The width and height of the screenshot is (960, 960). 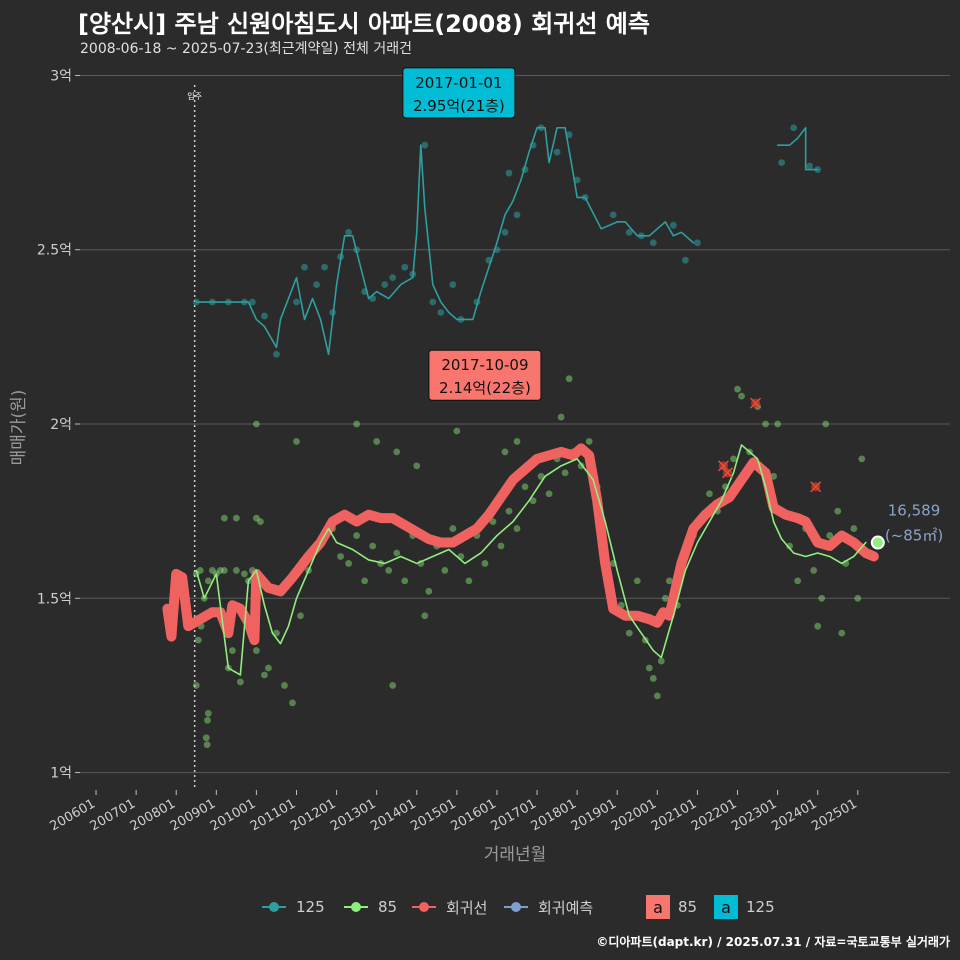 I want to click on legend-item-regression: 회귀선, so click(x=448, y=907).